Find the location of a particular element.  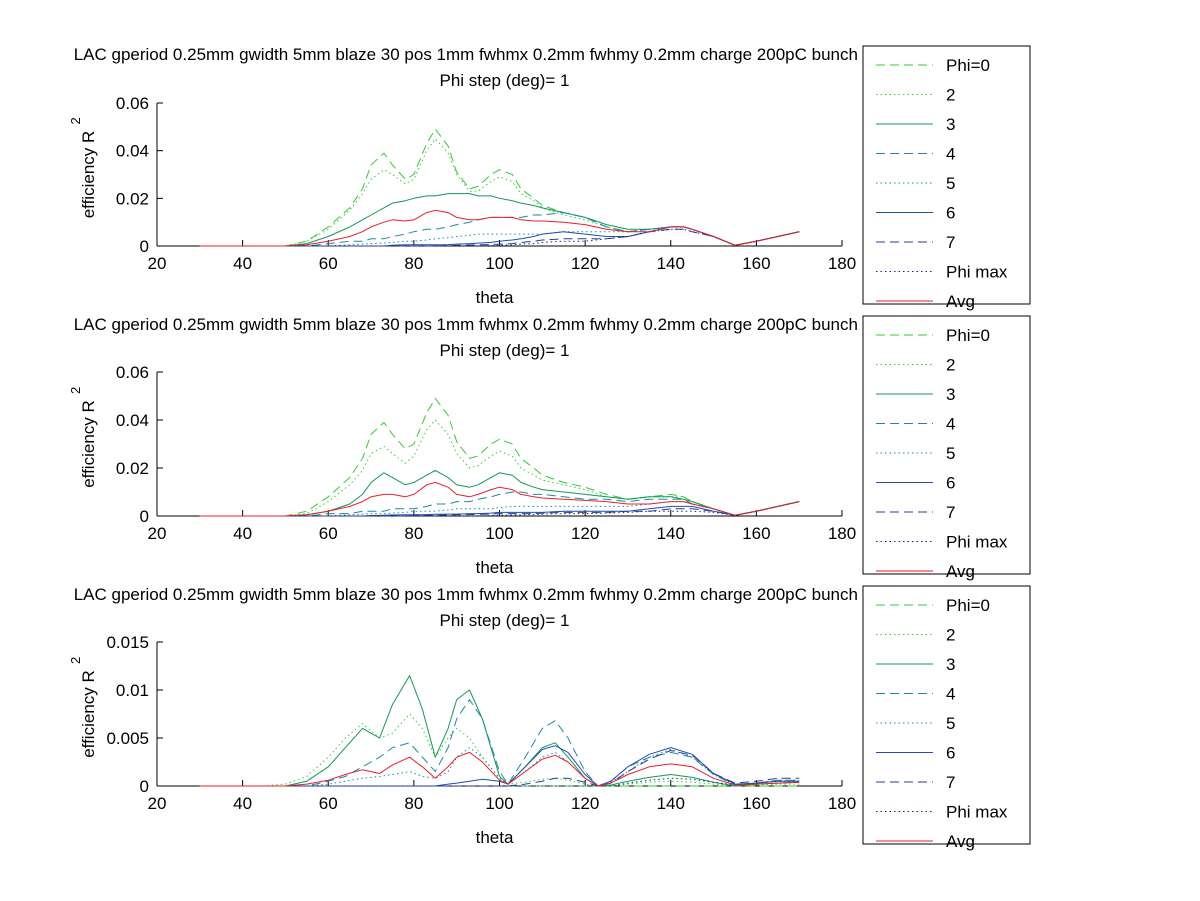

y-tick-label: 0.02 is located at coordinates (132, 468).